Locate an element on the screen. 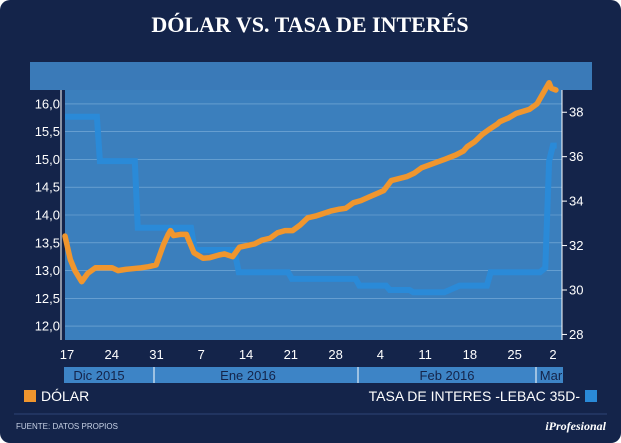 This screenshot has width=621, height=443. month-bar is located at coordinates (313, 375).